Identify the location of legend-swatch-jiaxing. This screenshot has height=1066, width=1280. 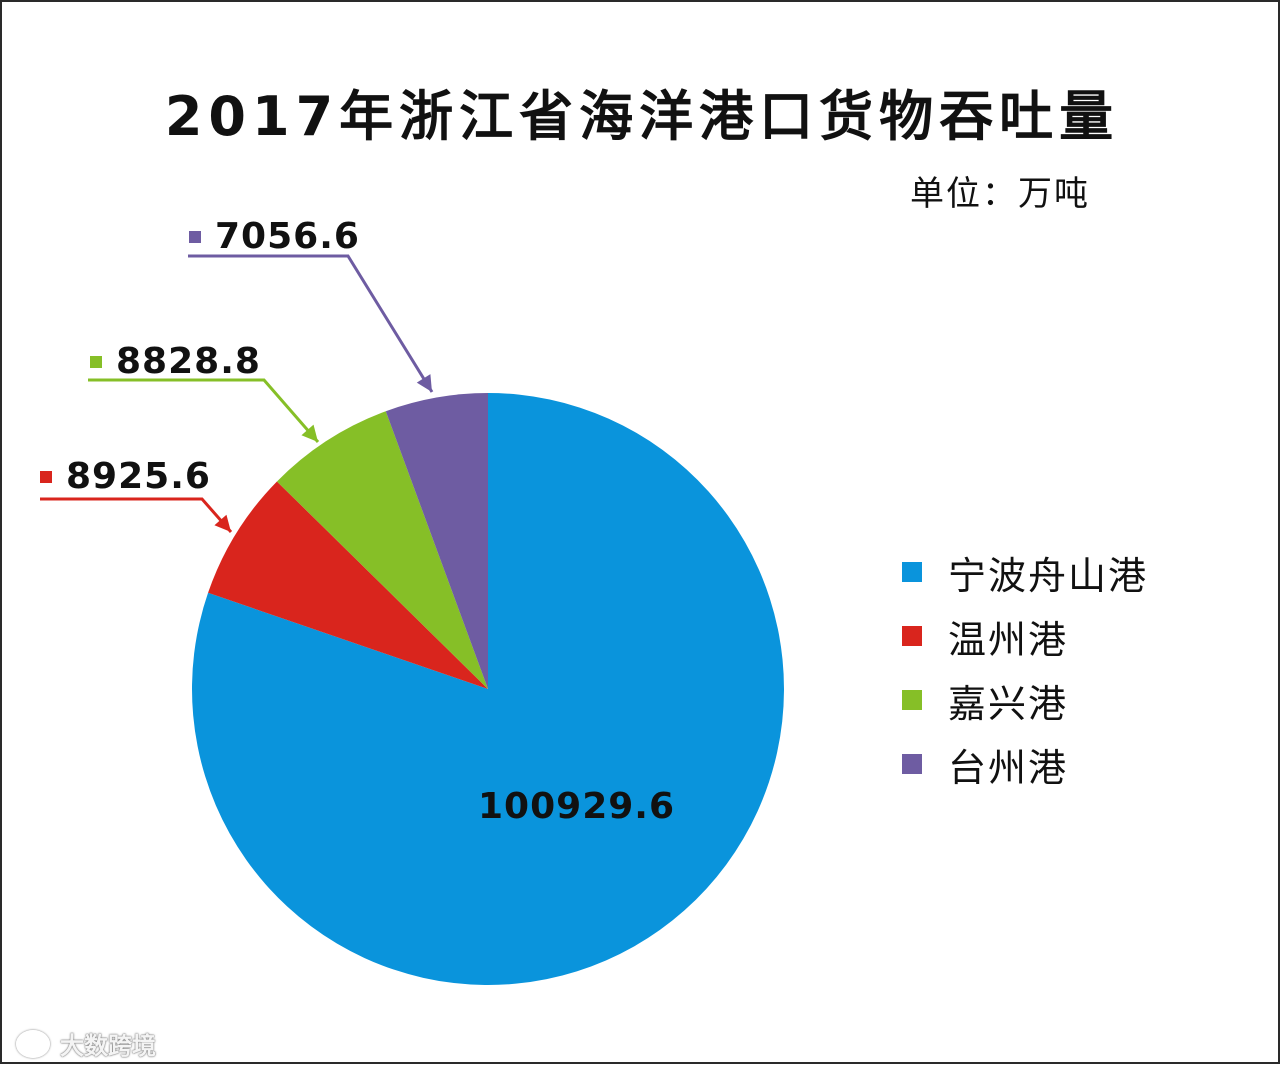
(912, 700).